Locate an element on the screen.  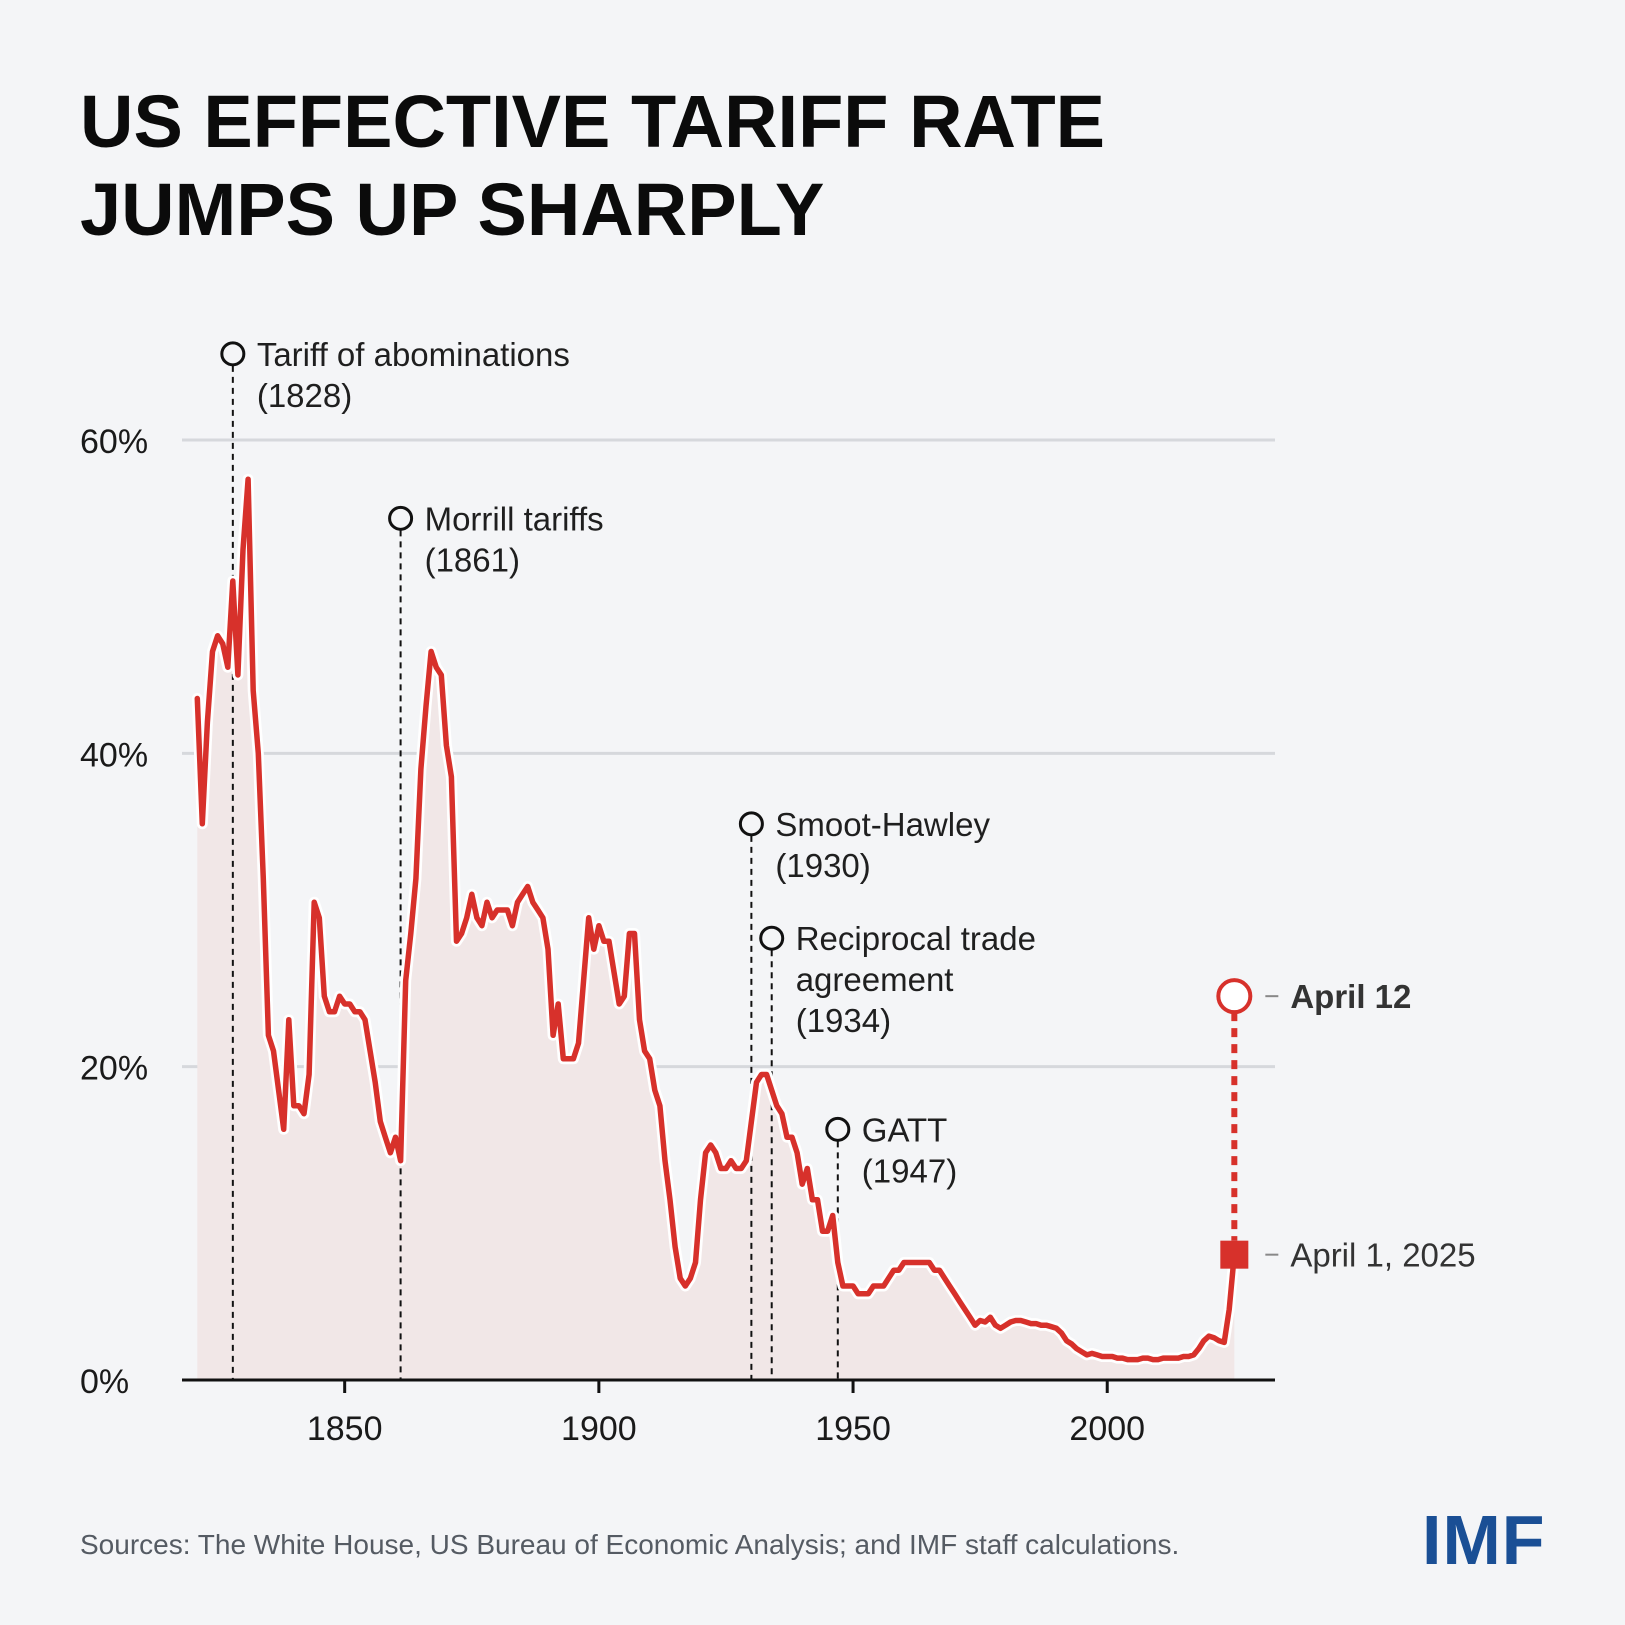
y-tick-label: 0% is located at coordinates (104, 1382).